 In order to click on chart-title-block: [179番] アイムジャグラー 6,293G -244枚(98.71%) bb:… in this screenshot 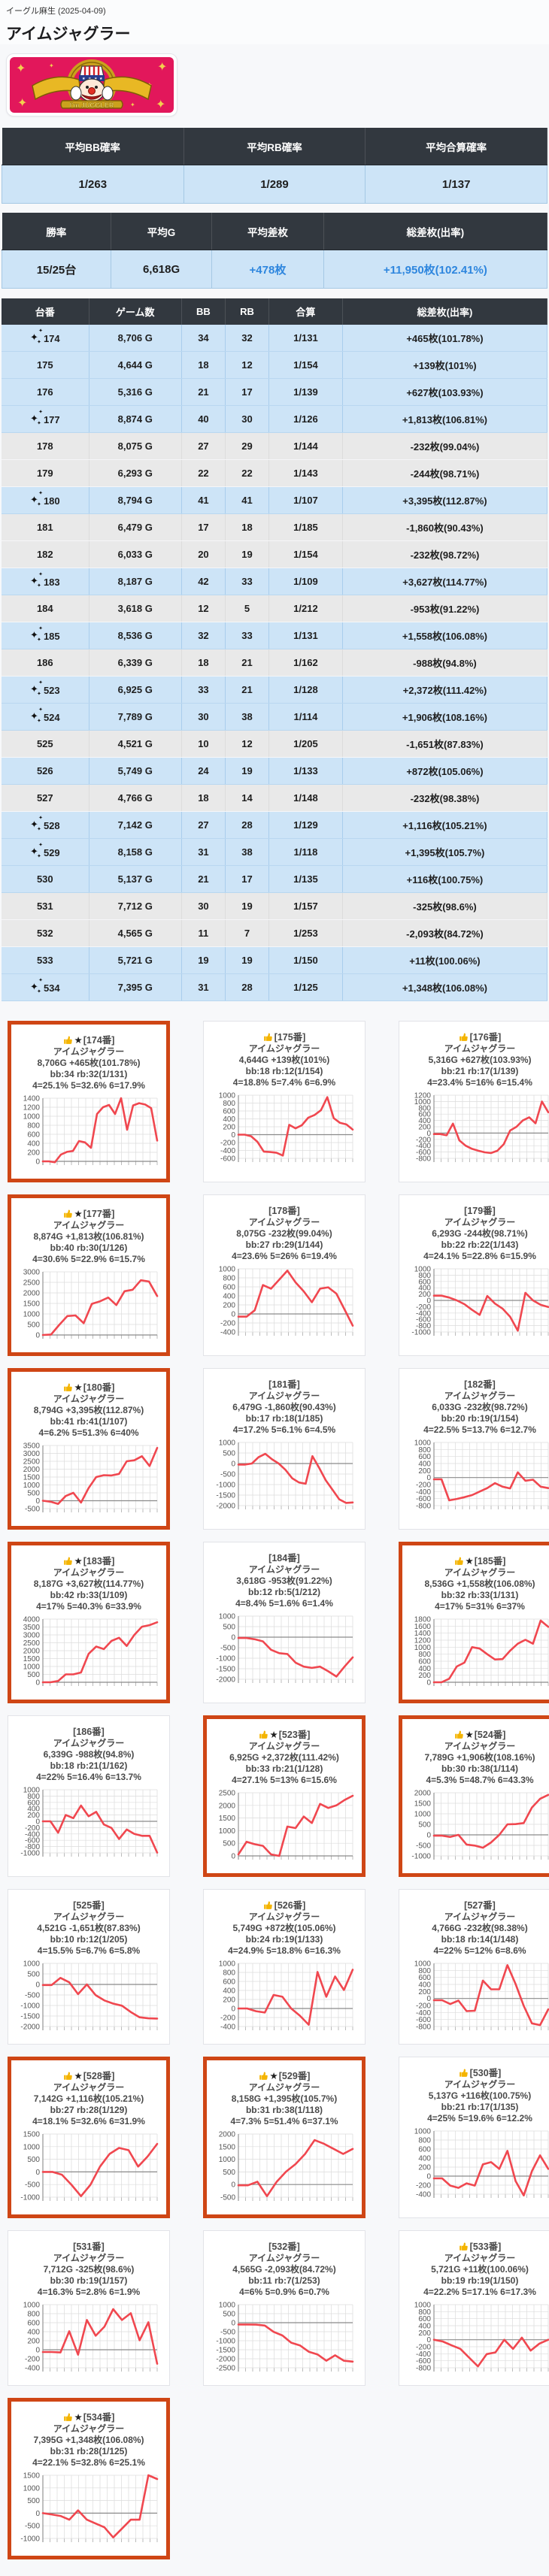, I will do `click(475, 1234)`.